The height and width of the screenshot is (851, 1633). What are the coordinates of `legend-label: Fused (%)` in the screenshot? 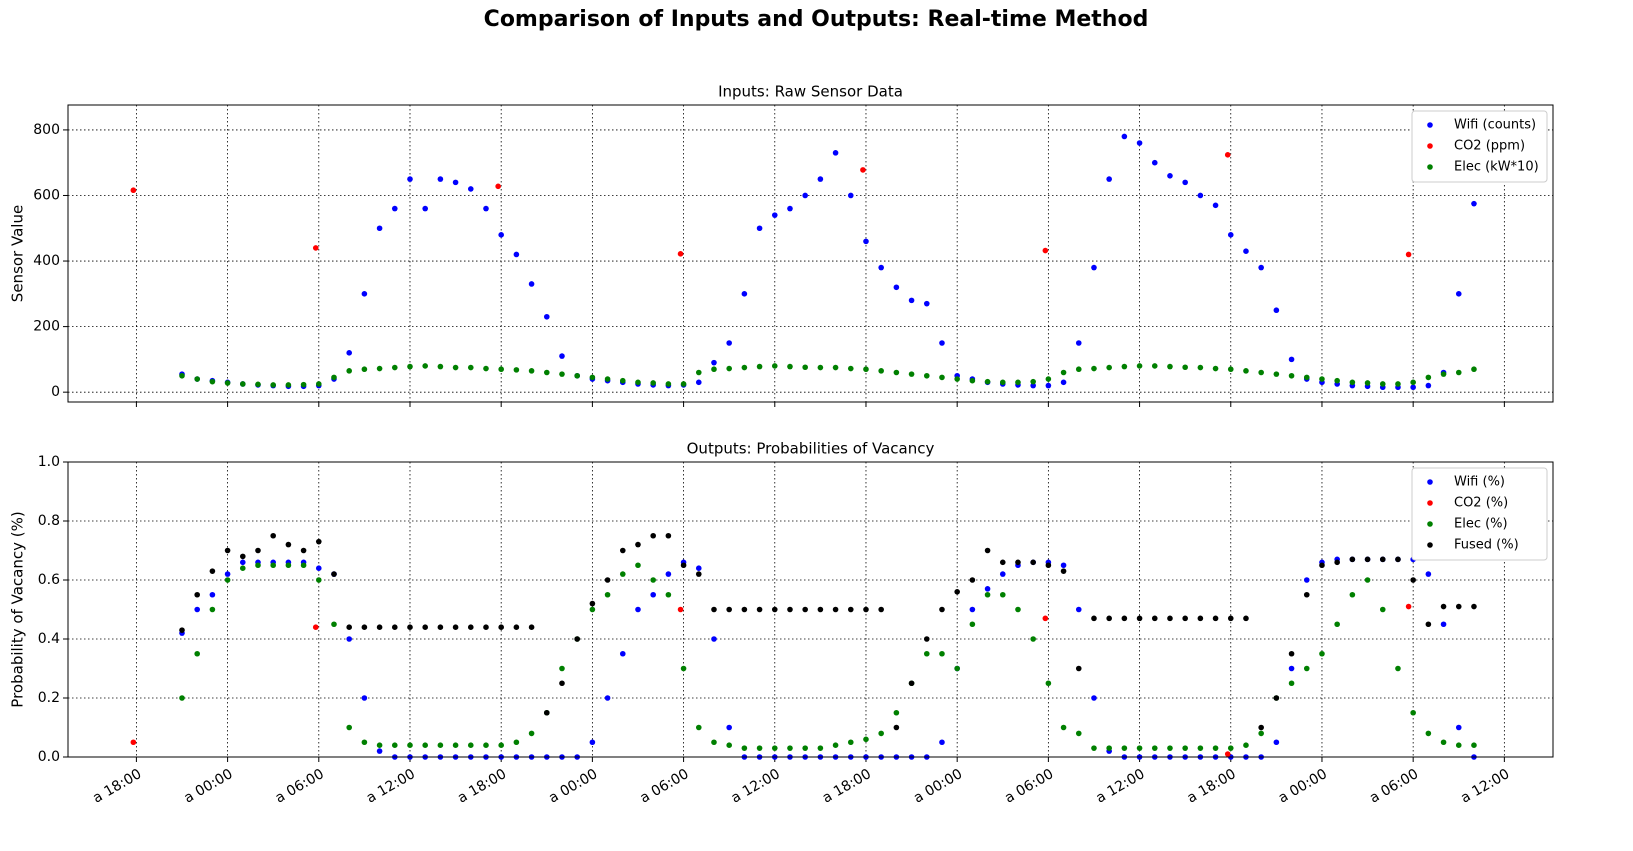 It's located at (1486, 545).